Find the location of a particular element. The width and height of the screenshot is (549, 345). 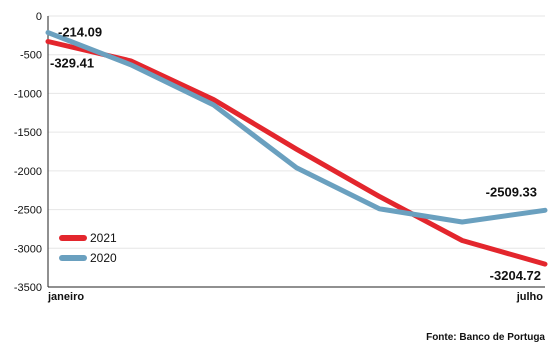

y-tick-label: -1500 is located at coordinates (28, 133).